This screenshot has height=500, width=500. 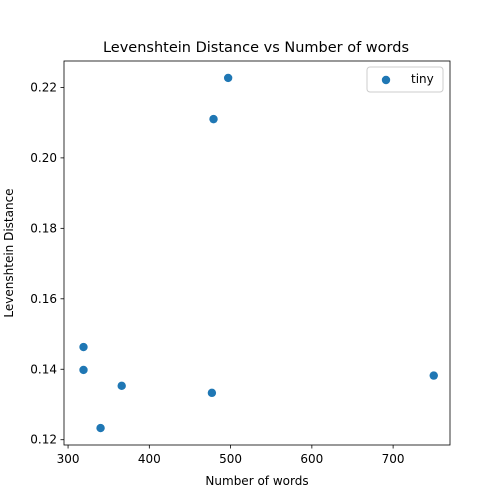 I want to click on chart-title: Levenshtein Distance vs Number of words, so click(x=256, y=48).